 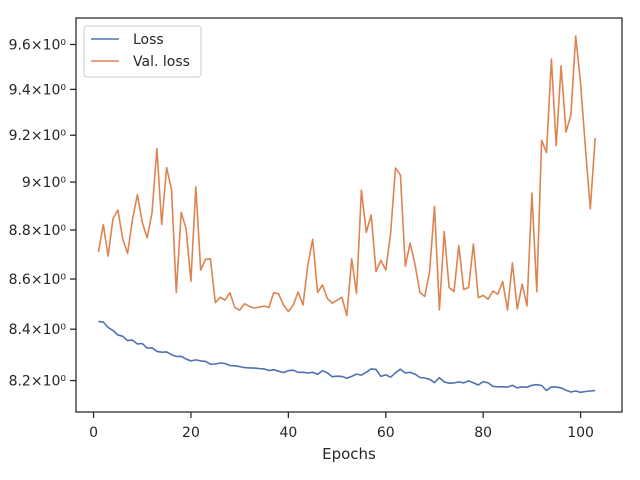 I want to click on y-tick-label: 9×10⁰, so click(x=44, y=183).